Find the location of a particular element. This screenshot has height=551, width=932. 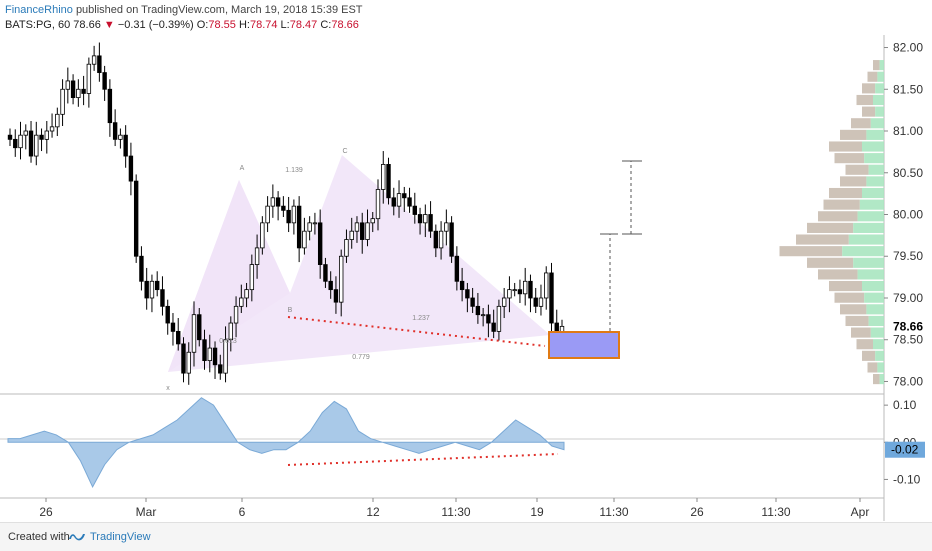

volume-profile is located at coordinates (831, 222).